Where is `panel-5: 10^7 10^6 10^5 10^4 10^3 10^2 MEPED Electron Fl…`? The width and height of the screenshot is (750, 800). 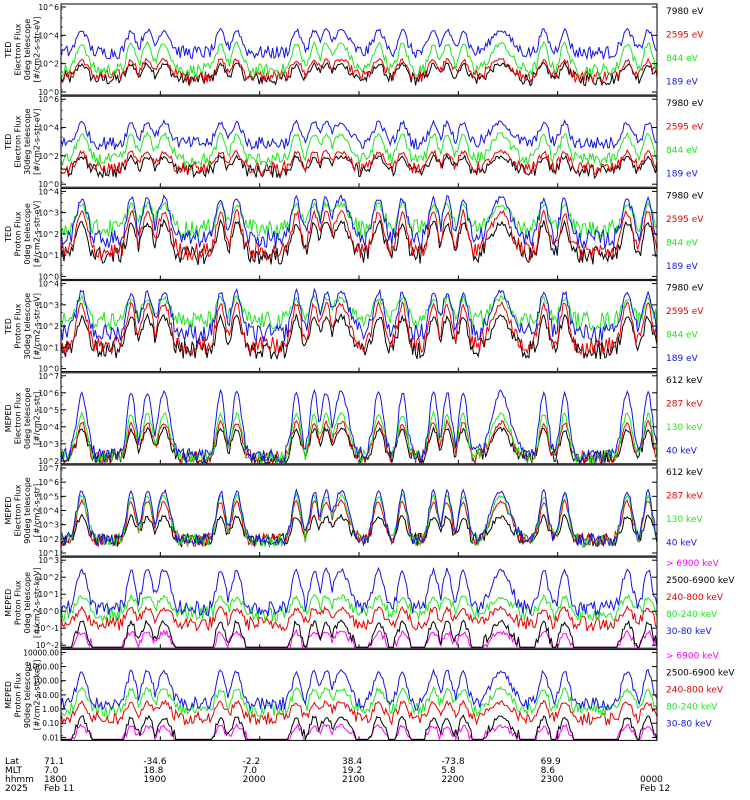 panel-5: 10^7 10^6 10^5 10^4 10^3 10^2 MEPED Electron Fl… is located at coordinates (353, 419).